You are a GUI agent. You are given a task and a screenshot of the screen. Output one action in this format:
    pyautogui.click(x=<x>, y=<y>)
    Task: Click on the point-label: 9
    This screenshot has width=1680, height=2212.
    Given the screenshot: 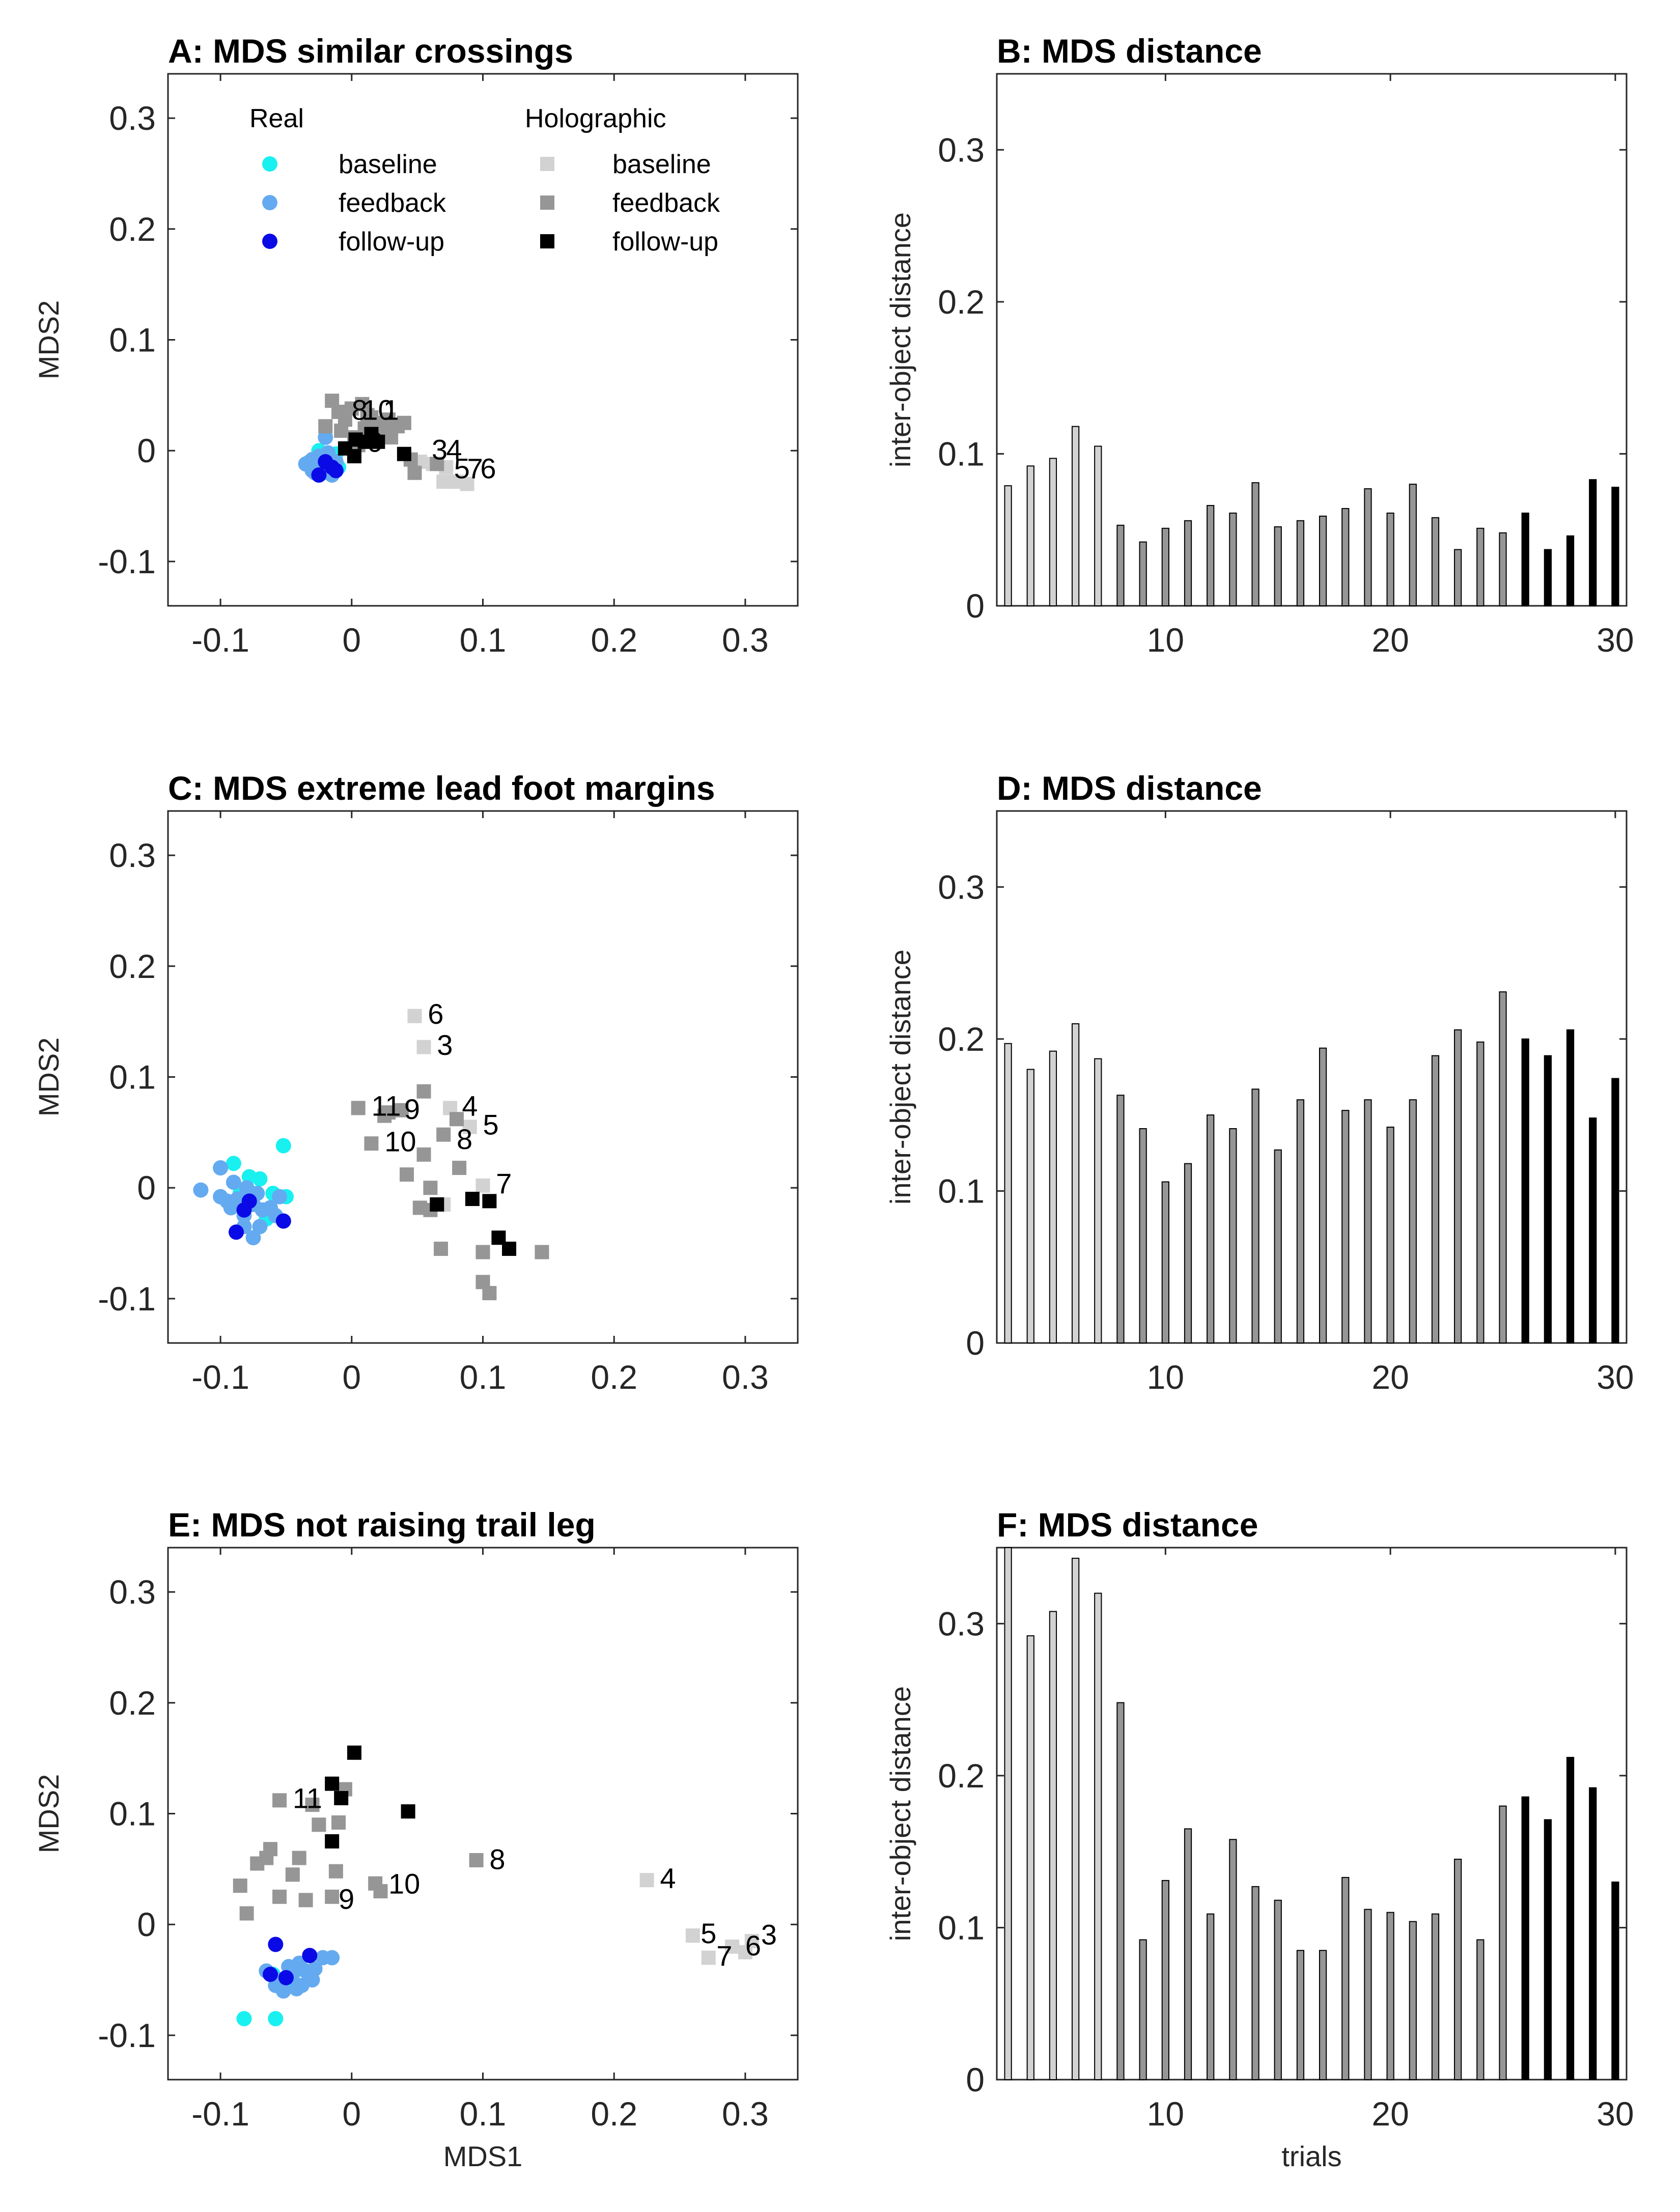 What is the action you would take?
    pyautogui.click(x=375, y=442)
    